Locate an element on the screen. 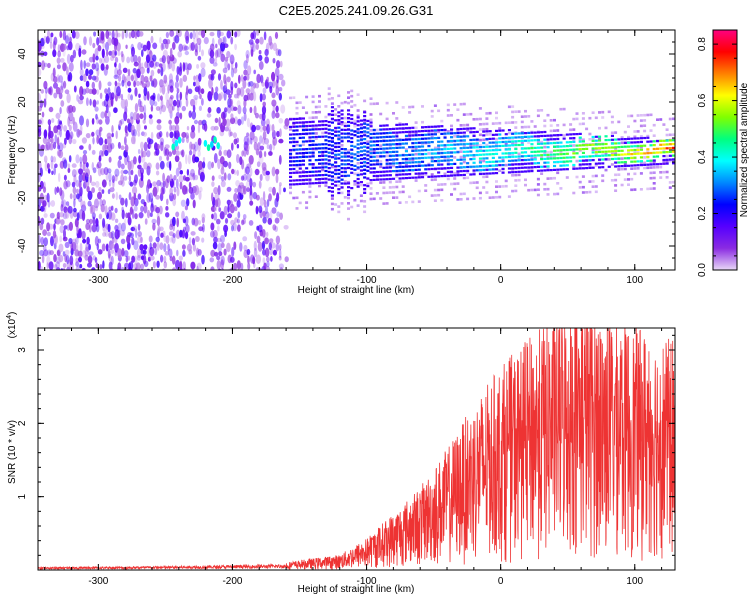 Image resolution: width=750 pixels, height=600 pixels. colorbar-tick-label: 0.2 is located at coordinates (702, 213).